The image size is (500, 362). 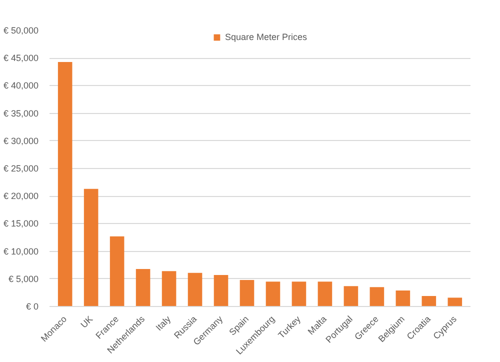 What do you see at coordinates (21, 58) in the screenshot?
I see `y-tick-label: € 45,000` at bounding box center [21, 58].